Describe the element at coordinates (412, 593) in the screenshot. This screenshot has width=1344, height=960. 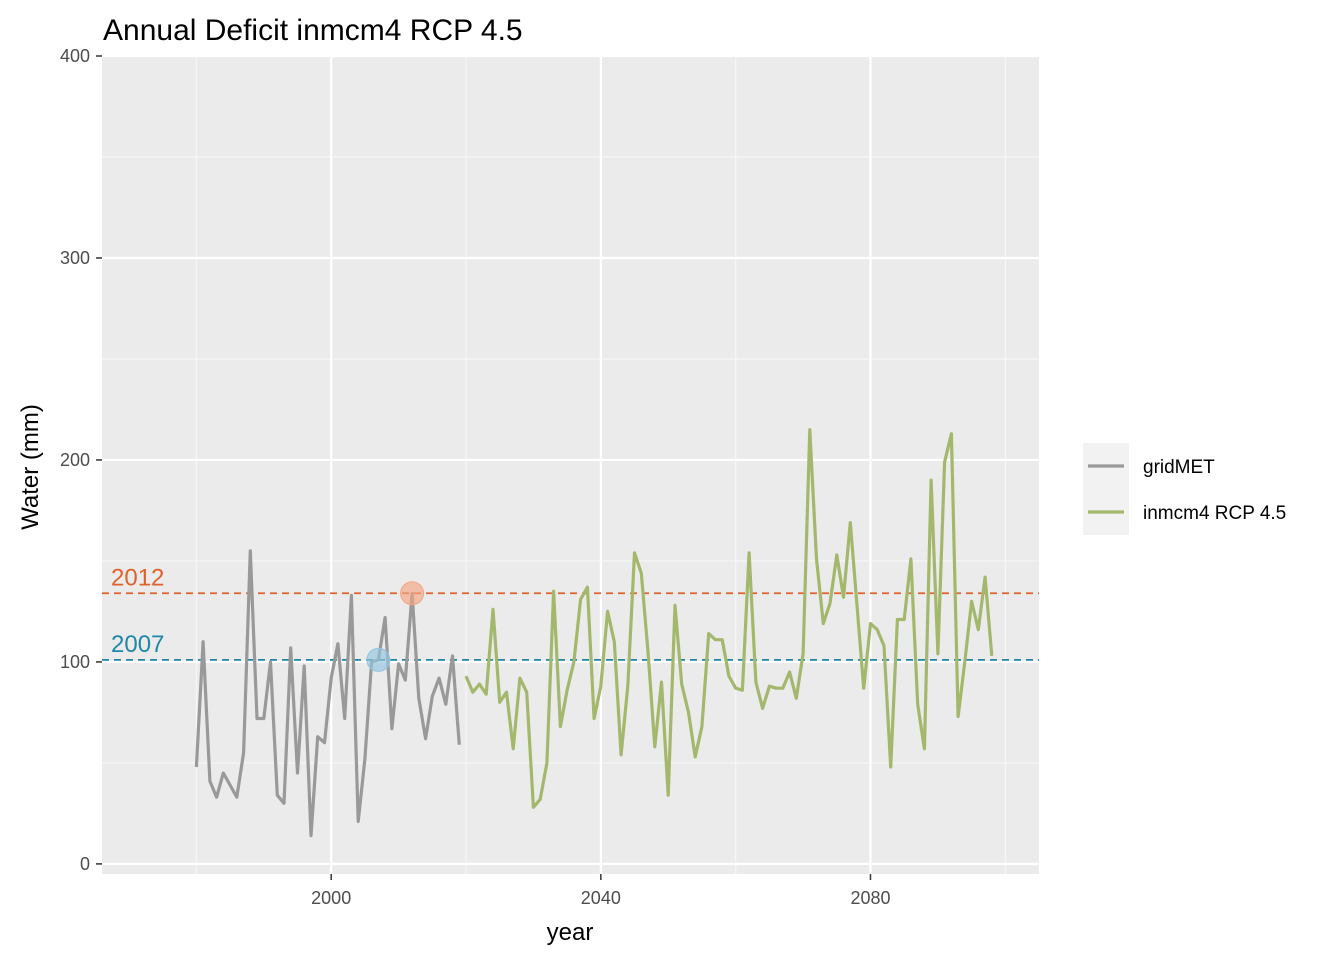
I see `highlight-point-2012` at that location.